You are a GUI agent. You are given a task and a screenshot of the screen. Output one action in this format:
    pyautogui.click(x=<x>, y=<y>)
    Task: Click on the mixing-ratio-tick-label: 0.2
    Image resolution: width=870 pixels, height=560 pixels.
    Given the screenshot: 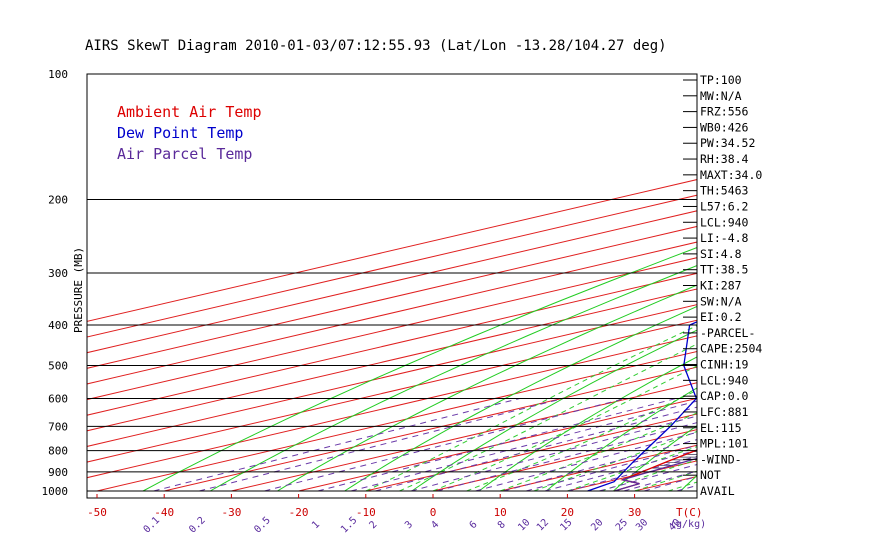 What is the action you would take?
    pyautogui.click(x=197, y=525)
    